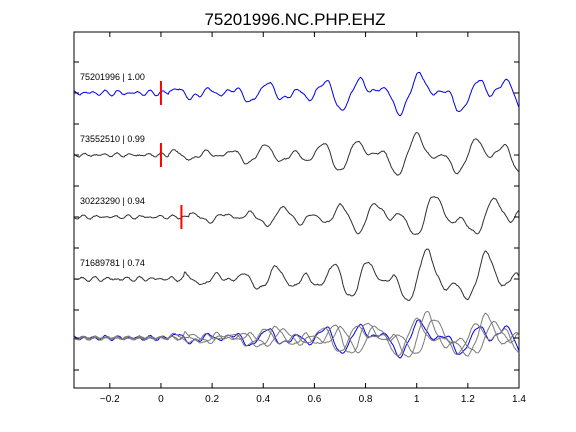 The image size is (576, 432). What do you see at coordinates (112, 139) in the screenshot?
I see `trace-label: 73552510 | 0.99` at bounding box center [112, 139].